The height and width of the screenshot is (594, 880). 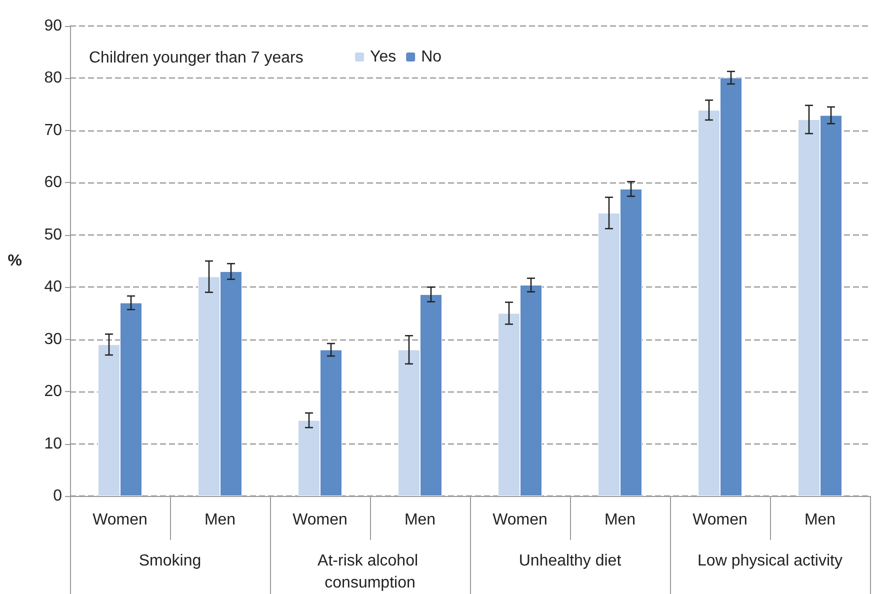 What do you see at coordinates (53, 287) in the screenshot?
I see `y-tick-label: 40` at bounding box center [53, 287].